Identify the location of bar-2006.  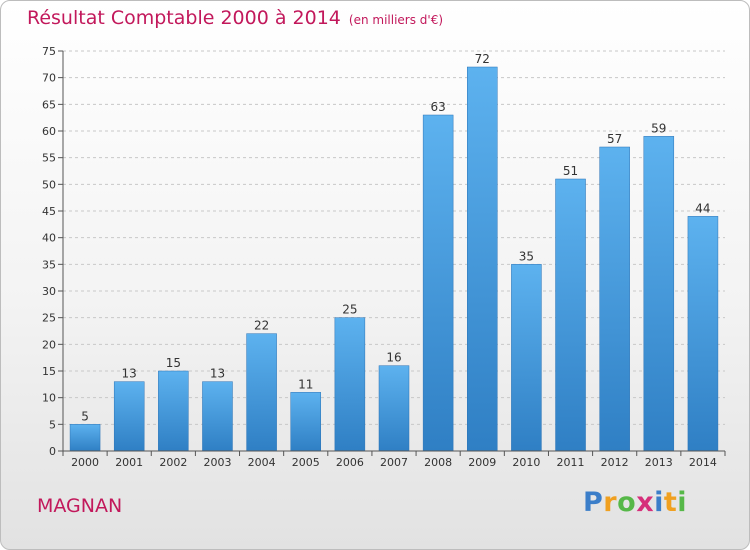
(350, 384).